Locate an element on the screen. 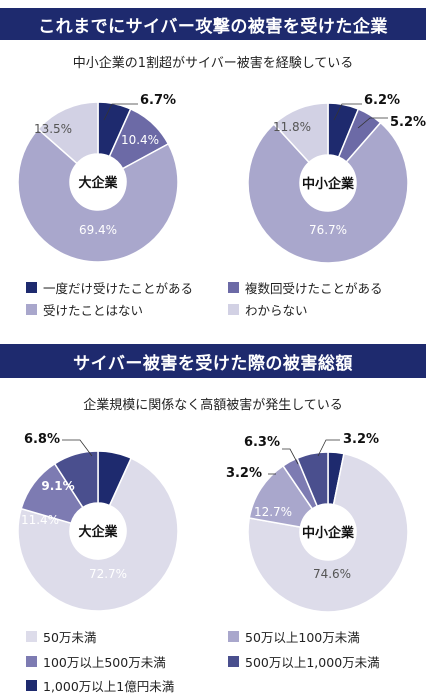 The image size is (426, 695). legend-label: 100万以上500万未満 is located at coordinates (104, 662).